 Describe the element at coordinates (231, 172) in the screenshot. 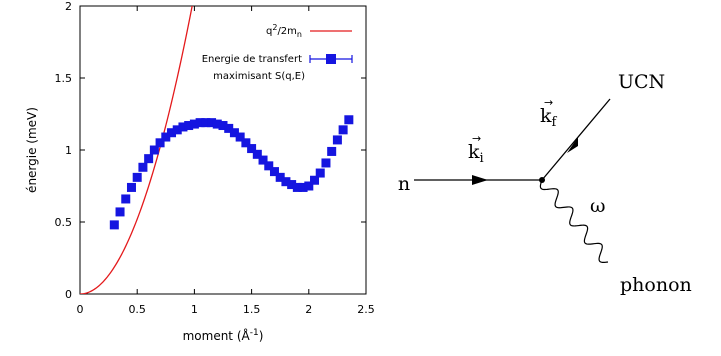

I see `series-markers-energie-de-transfert` at that location.